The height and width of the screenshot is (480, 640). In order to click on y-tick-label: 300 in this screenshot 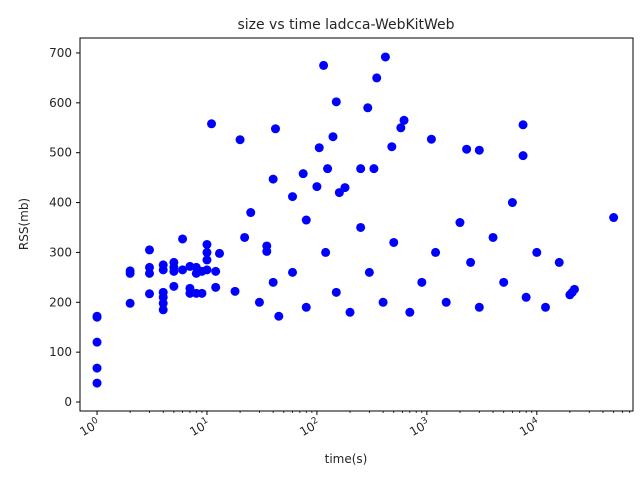, I will do `click(60, 252)`.